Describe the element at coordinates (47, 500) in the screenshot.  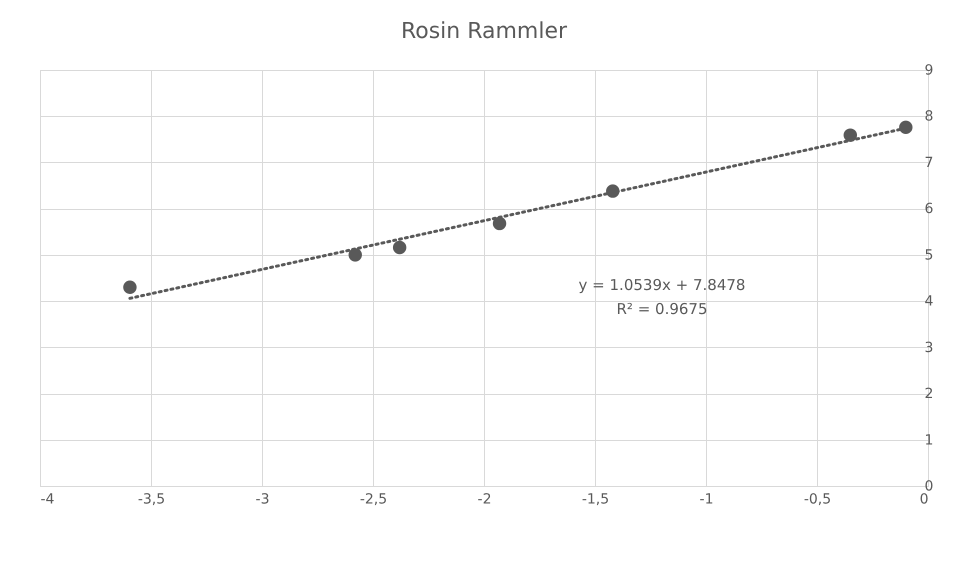
I see `x-tick-label: -4` at that location.